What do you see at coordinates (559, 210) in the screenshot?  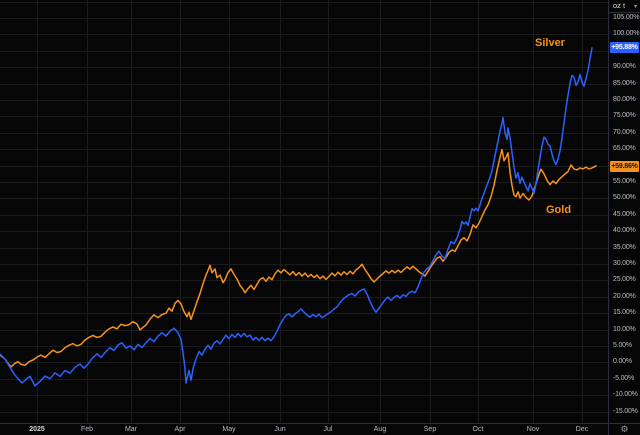 I see `gold-text-annotation: Gold` at bounding box center [559, 210].